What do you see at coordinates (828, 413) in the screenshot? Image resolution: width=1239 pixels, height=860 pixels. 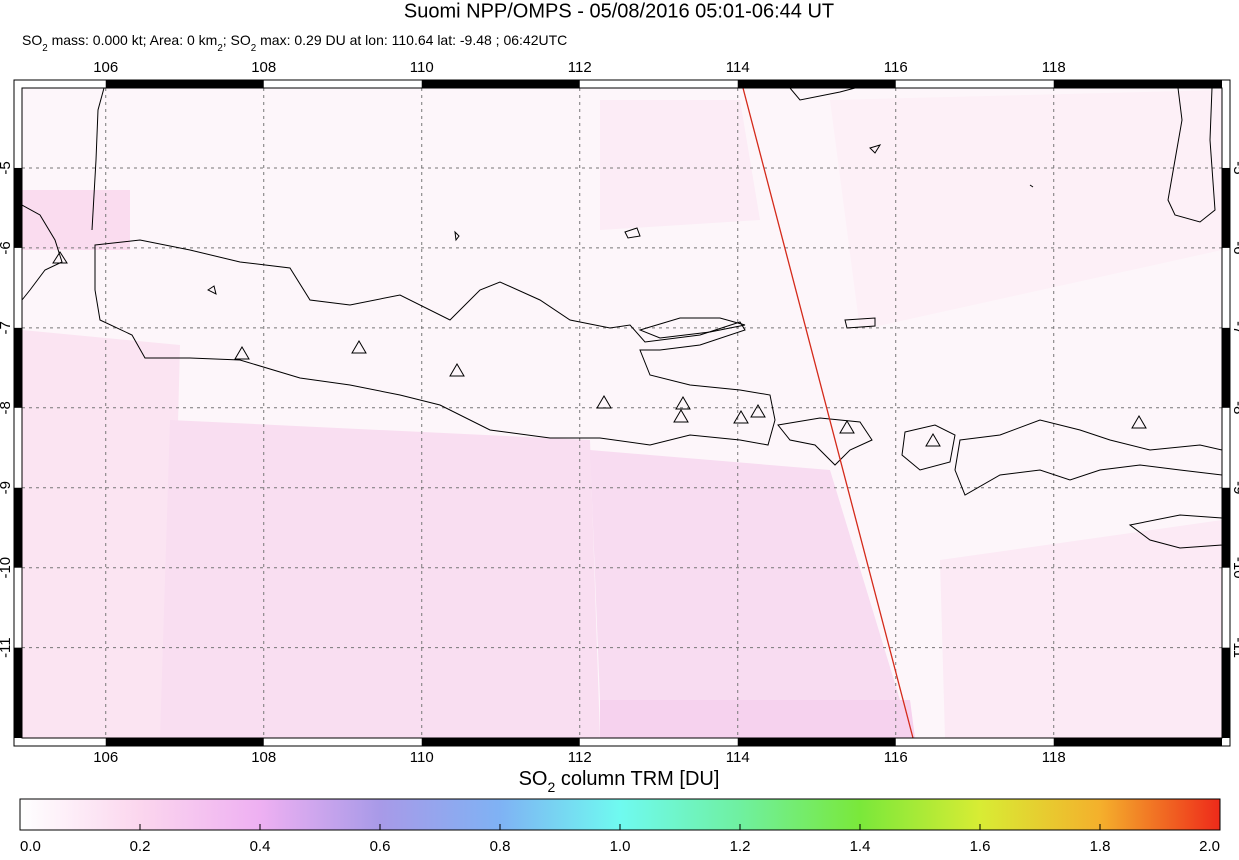 I see `orbit-track` at bounding box center [828, 413].